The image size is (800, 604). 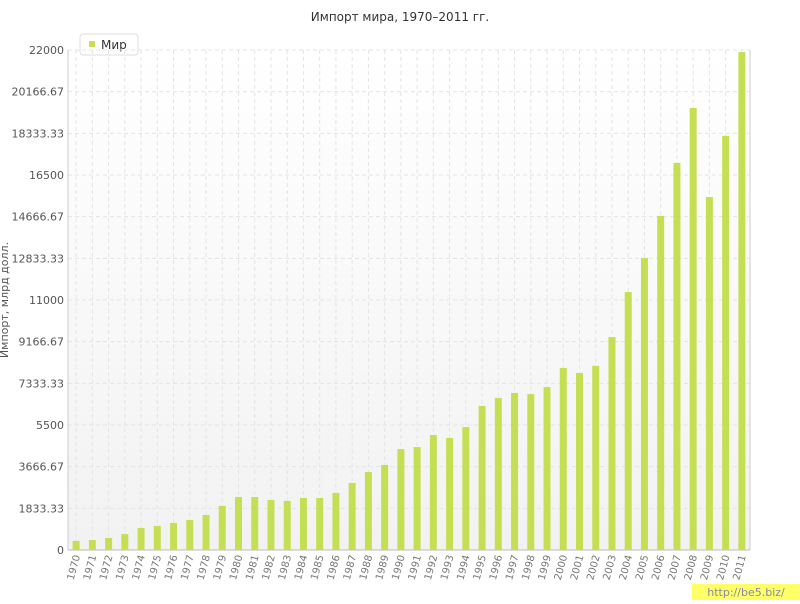 I want to click on legend: Мир, so click(x=109, y=44).